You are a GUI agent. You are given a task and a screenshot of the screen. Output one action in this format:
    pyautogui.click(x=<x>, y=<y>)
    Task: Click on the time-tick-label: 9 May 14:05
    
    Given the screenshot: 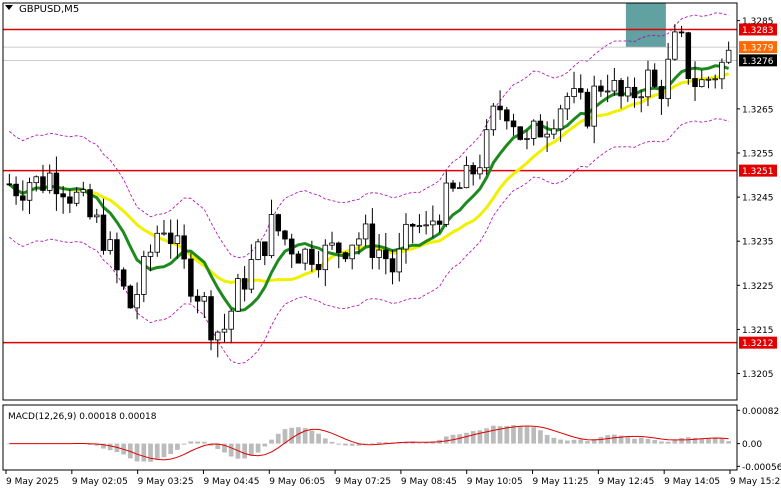 What is the action you would take?
    pyautogui.click(x=692, y=482)
    